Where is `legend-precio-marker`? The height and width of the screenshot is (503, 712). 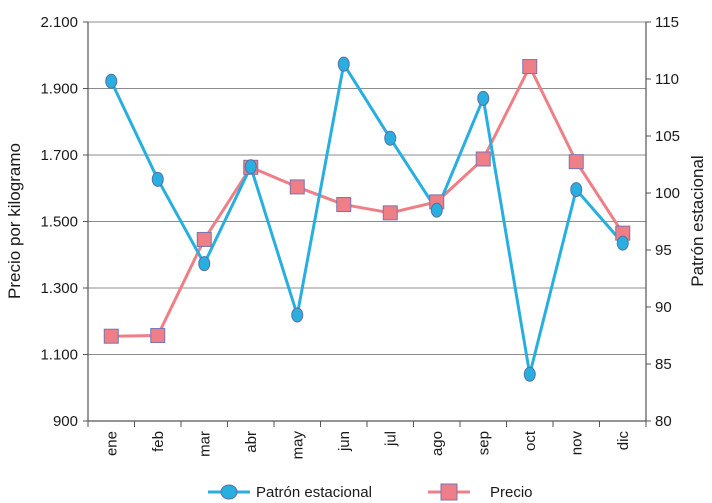
legend-precio-marker is located at coordinates (449, 492).